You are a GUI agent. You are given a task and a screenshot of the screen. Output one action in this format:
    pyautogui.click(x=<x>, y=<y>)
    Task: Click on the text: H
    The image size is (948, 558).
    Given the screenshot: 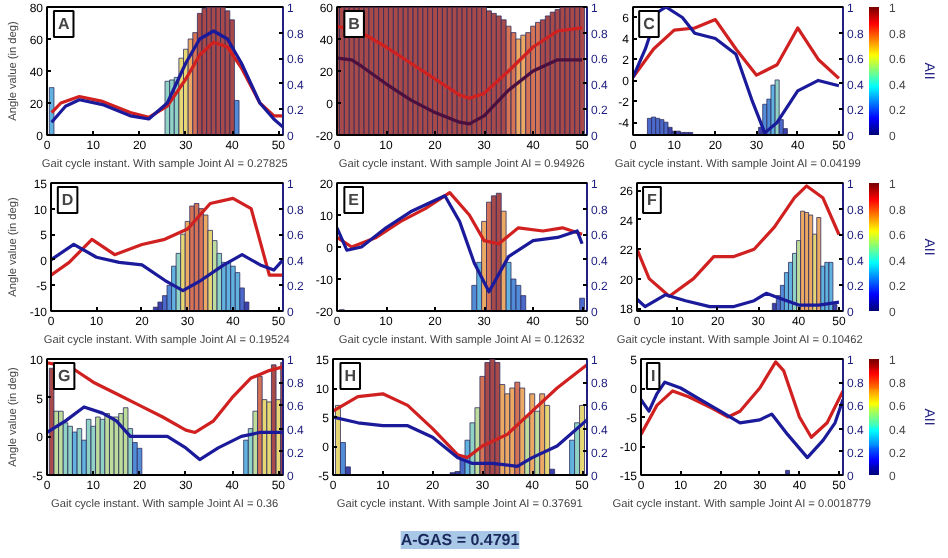 What is the action you would take?
    pyautogui.click(x=350, y=376)
    